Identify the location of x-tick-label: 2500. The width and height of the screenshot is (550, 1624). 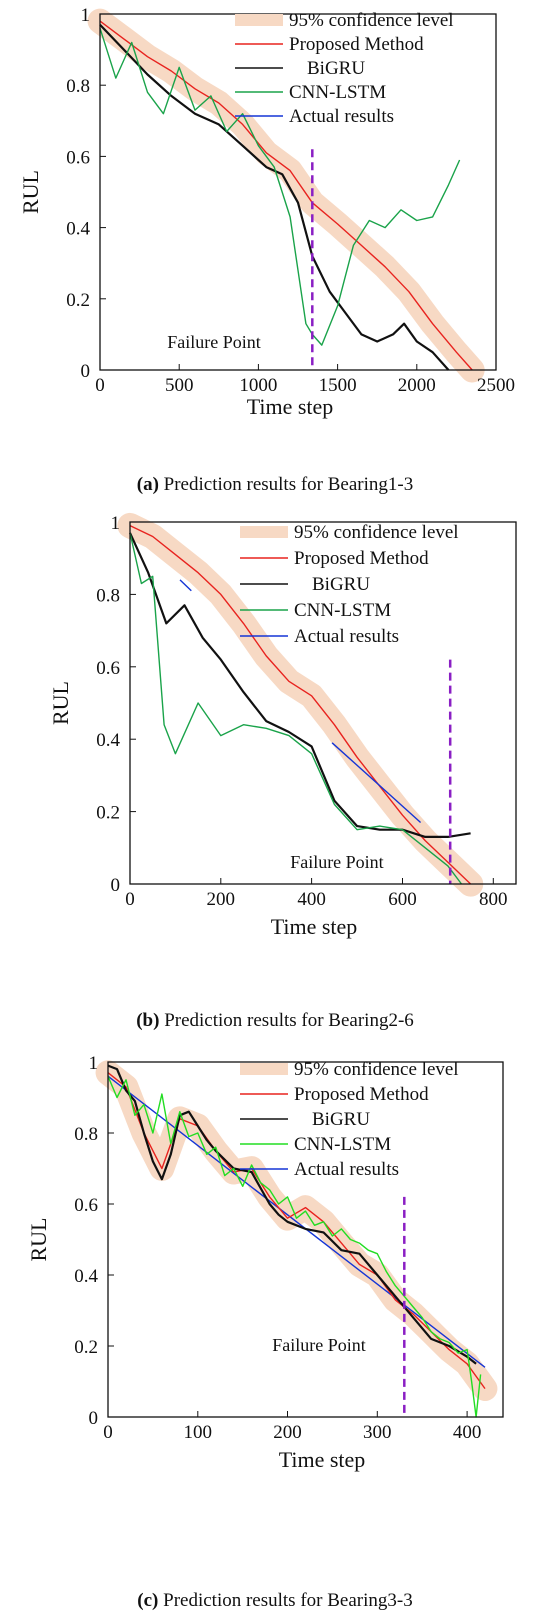
(496, 385).